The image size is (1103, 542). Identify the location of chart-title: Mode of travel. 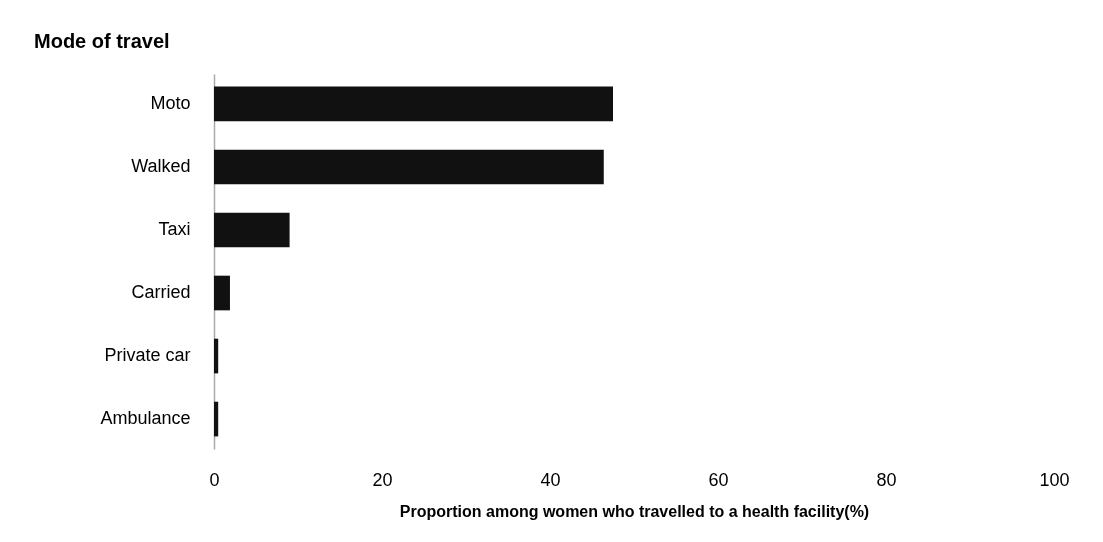
(102, 41).